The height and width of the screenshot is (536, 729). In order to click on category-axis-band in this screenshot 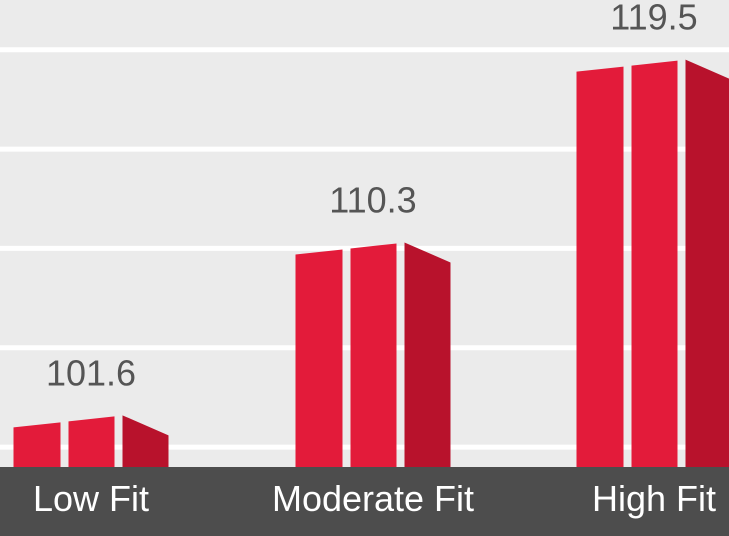, I will do `click(364, 501)`.